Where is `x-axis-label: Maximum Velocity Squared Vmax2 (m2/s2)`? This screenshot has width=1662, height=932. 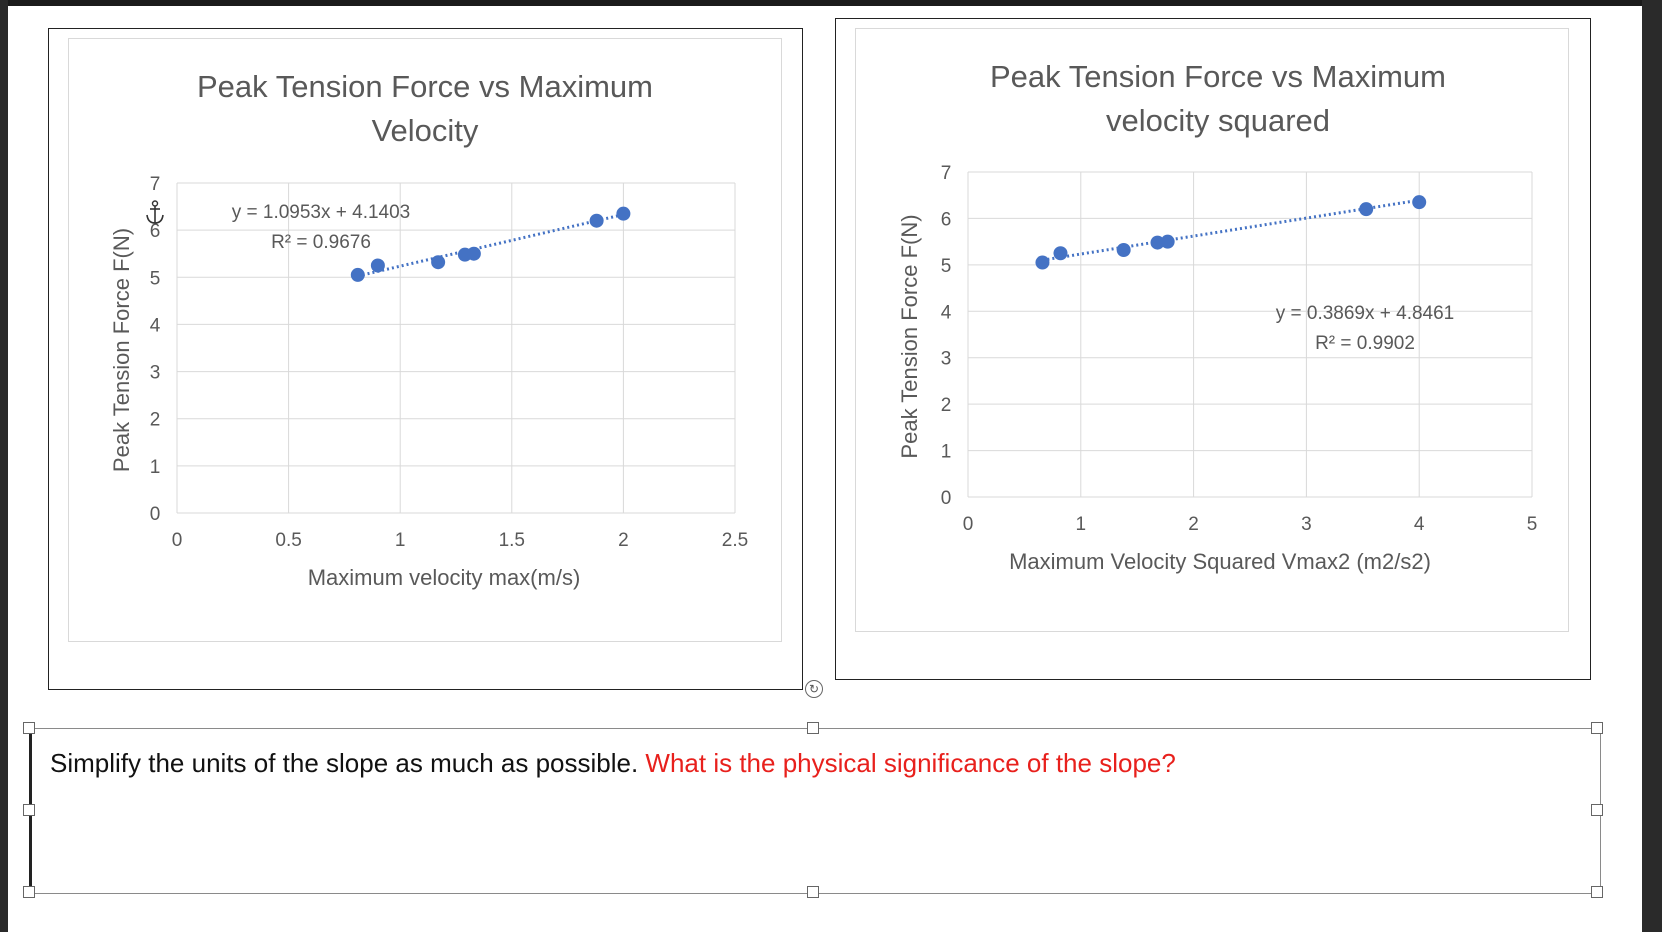 x-axis-label: Maximum Velocity Squared Vmax2 (m2/s2) is located at coordinates (1220, 561).